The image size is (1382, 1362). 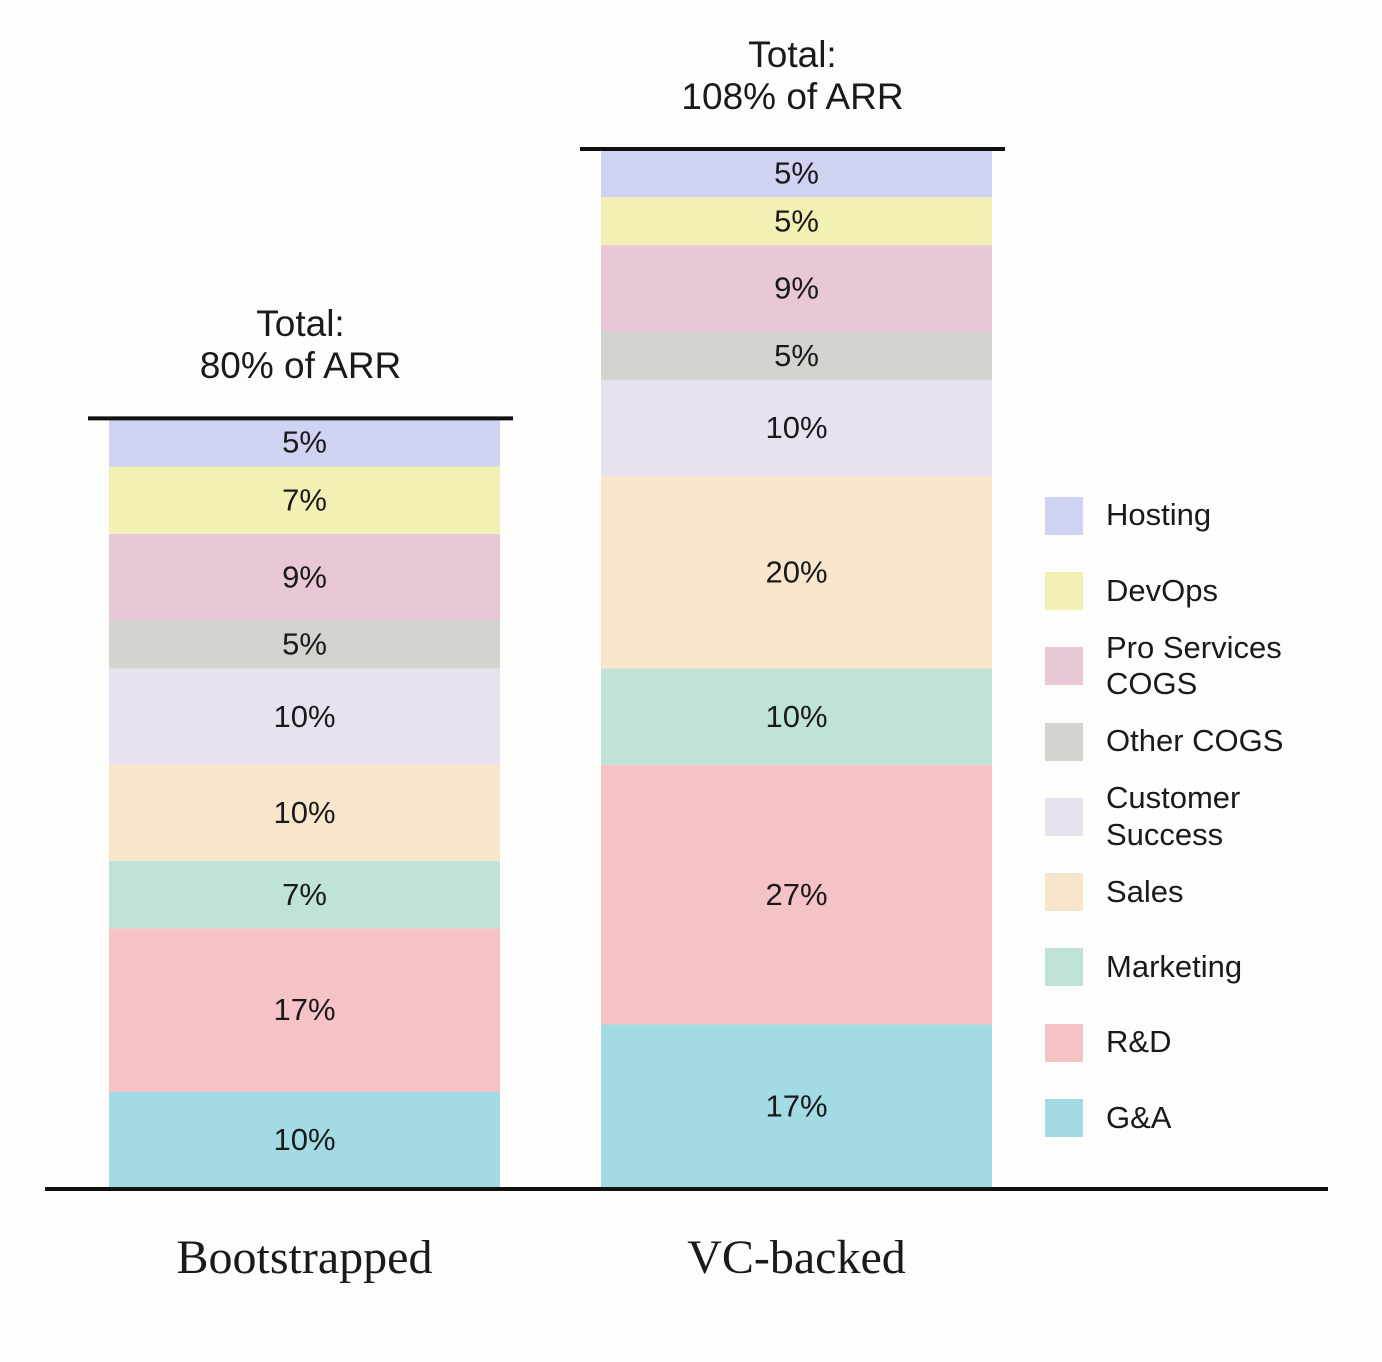 I want to click on legend-label: R&D, so click(x=1139, y=1042).